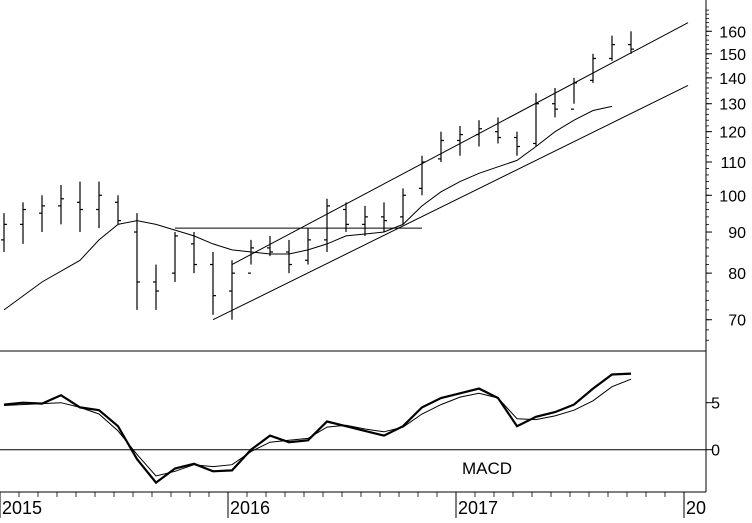 This screenshot has width=752, height=523. Describe the element at coordinates (732, 79) in the screenshot. I see `price-tick-label: 140` at that location.